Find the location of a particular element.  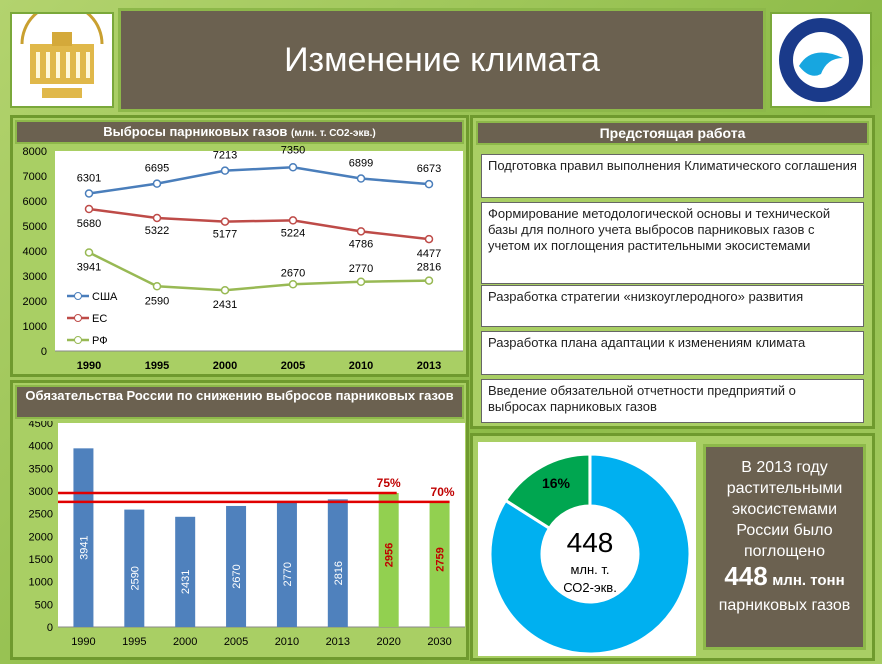

bar-value-label: 2816 is located at coordinates (339, 573).